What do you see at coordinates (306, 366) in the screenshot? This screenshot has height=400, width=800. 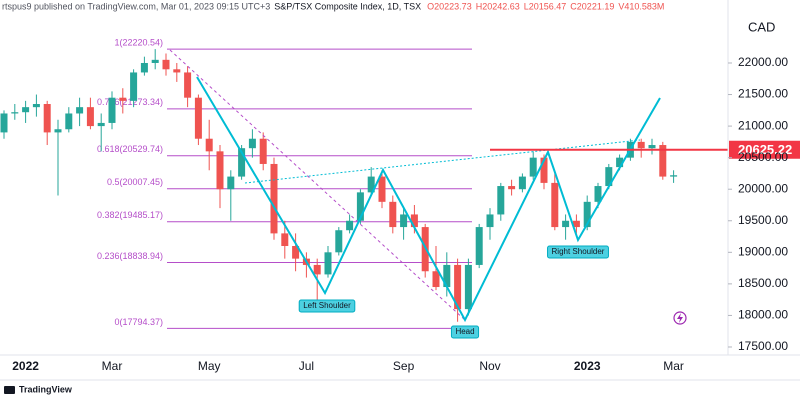 I see `x-tick-label: Jul` at bounding box center [306, 366].